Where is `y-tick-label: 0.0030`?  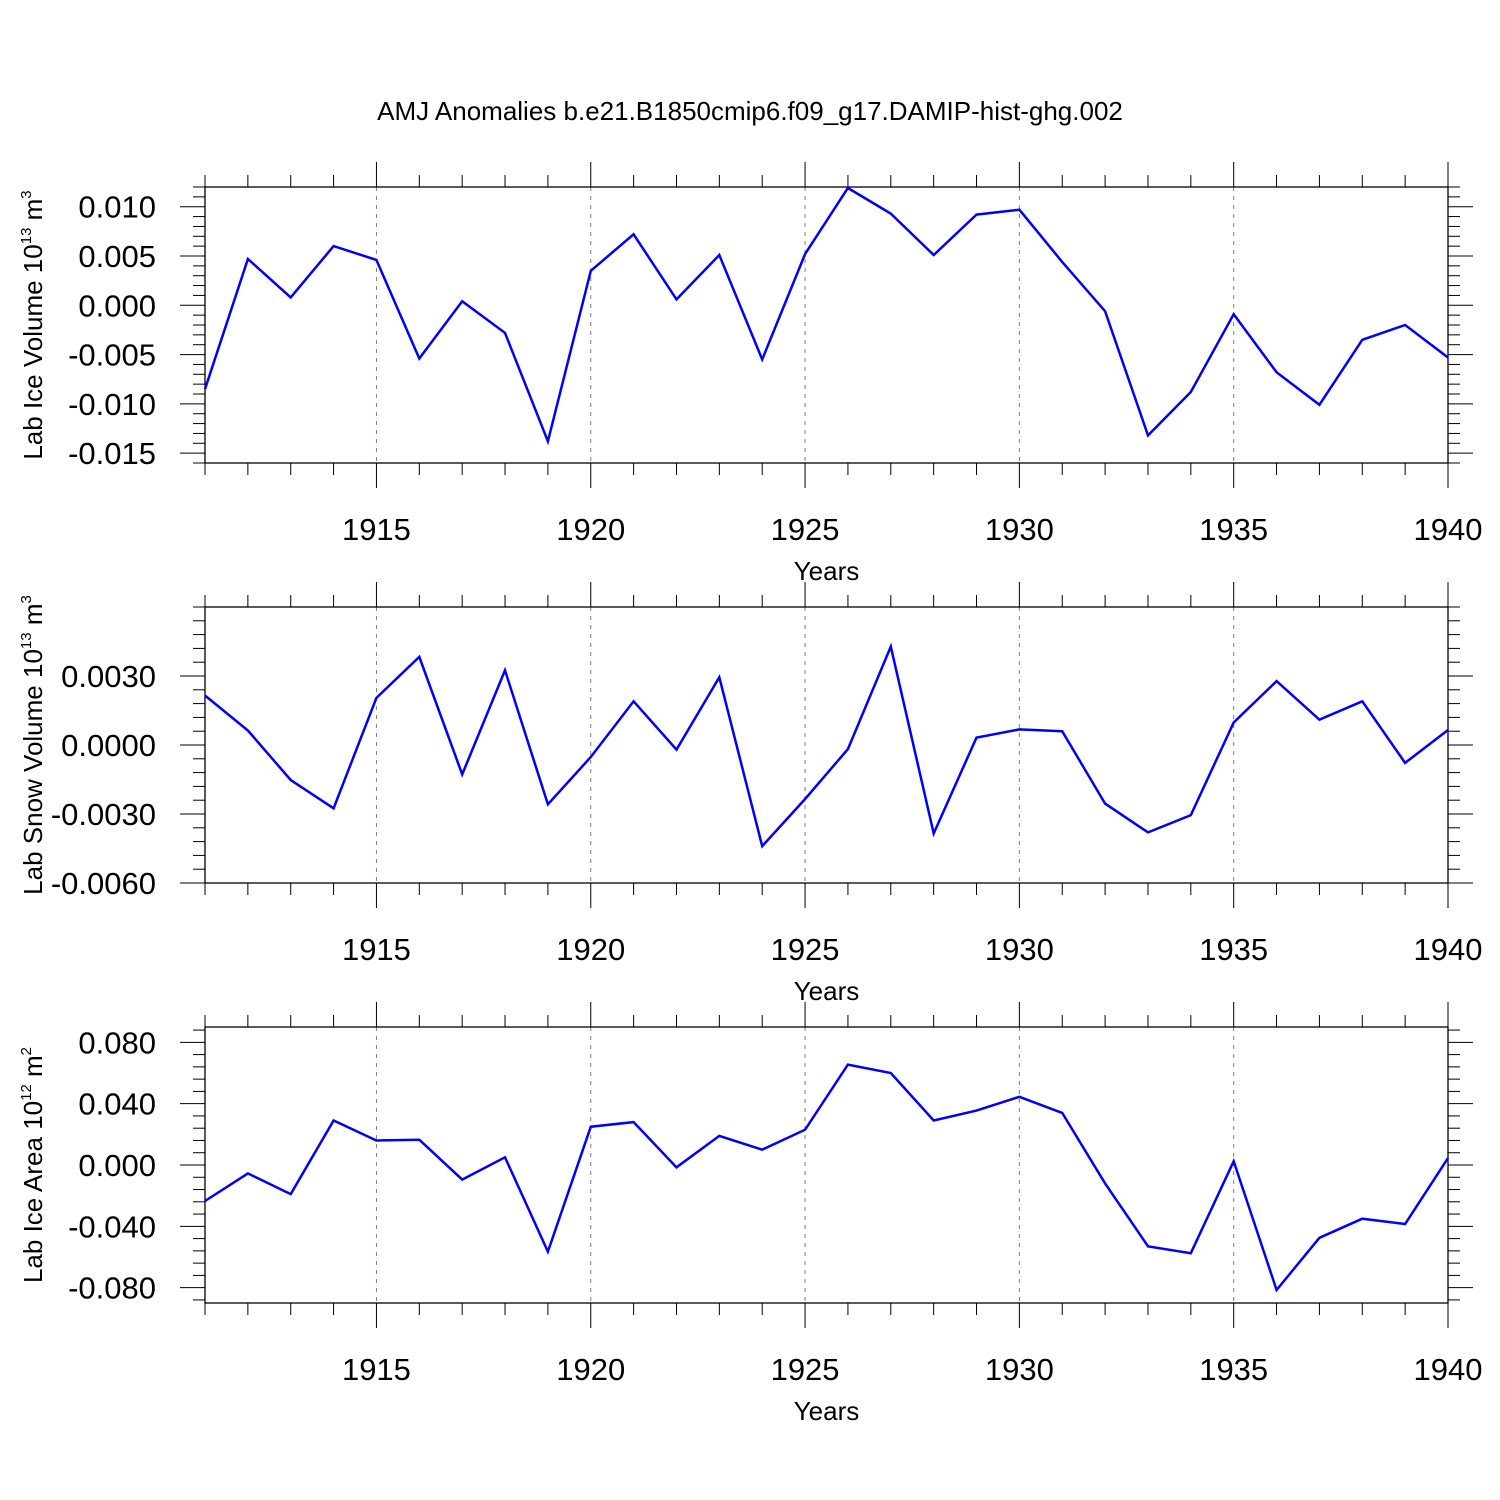
y-tick-label: 0.0030 is located at coordinates (108, 676).